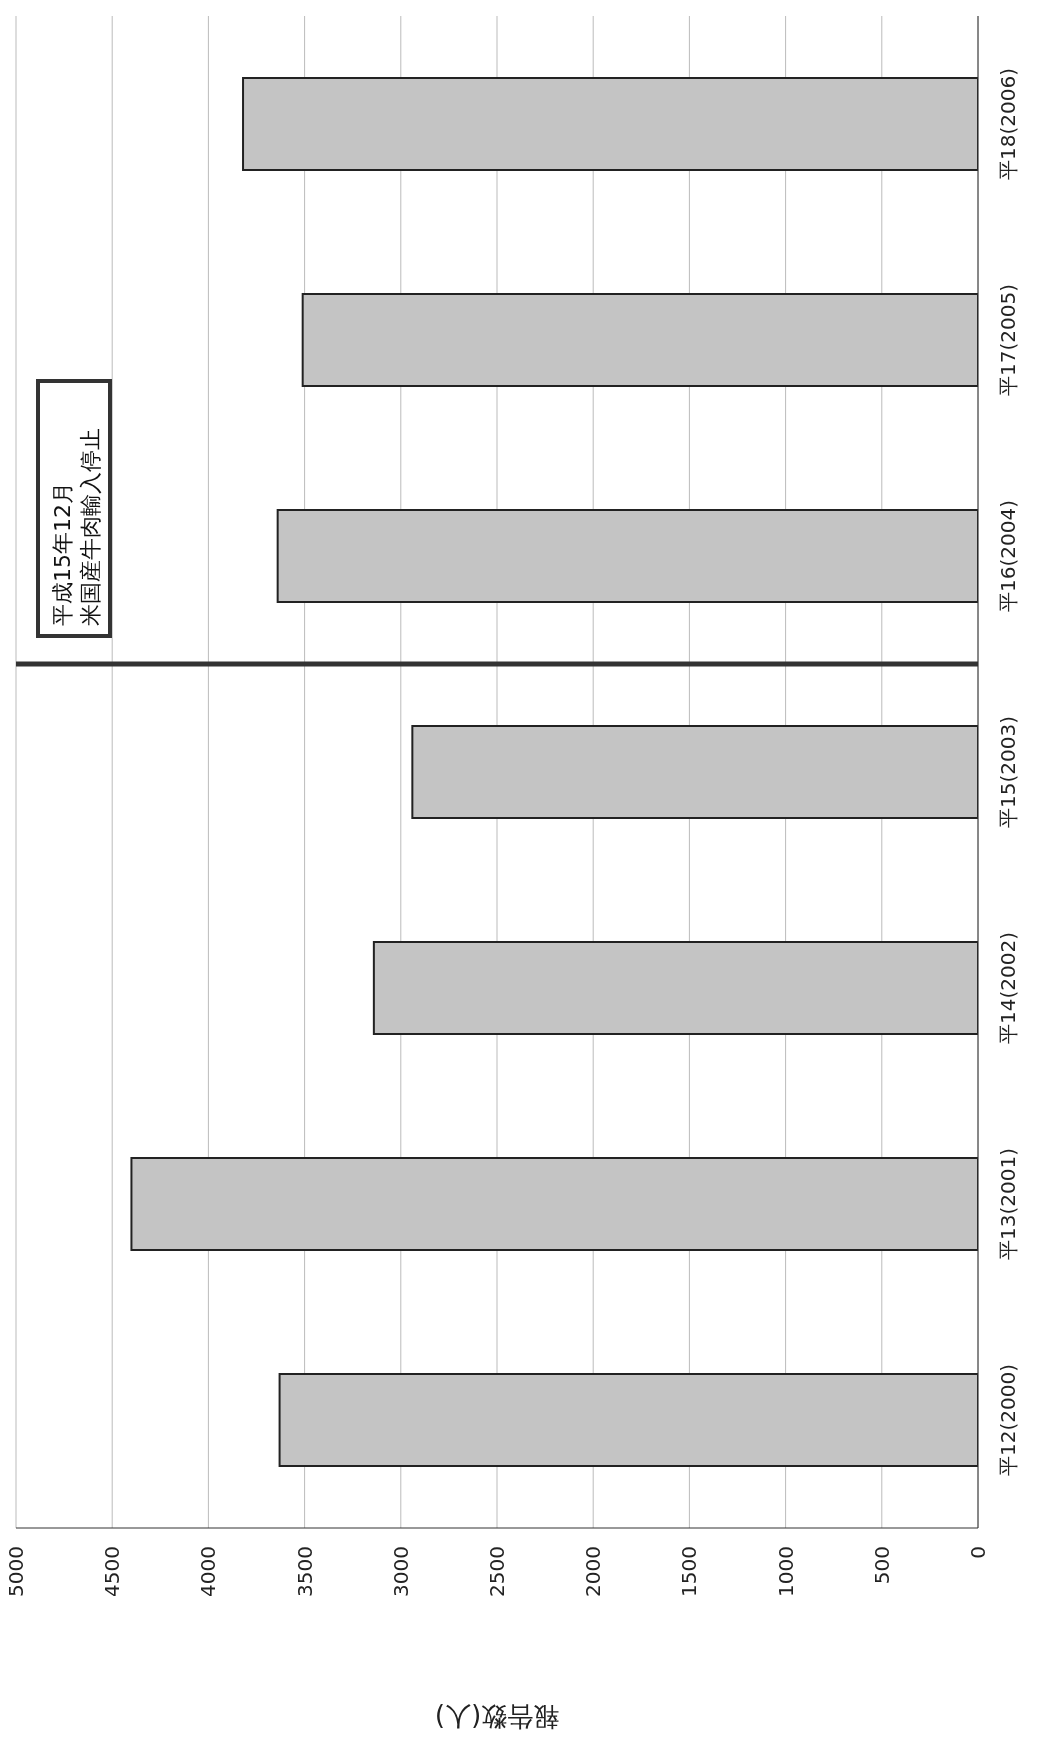  What do you see at coordinates (689, 1571) in the screenshot?
I see `x-tick-label: 1500` at bounding box center [689, 1571].